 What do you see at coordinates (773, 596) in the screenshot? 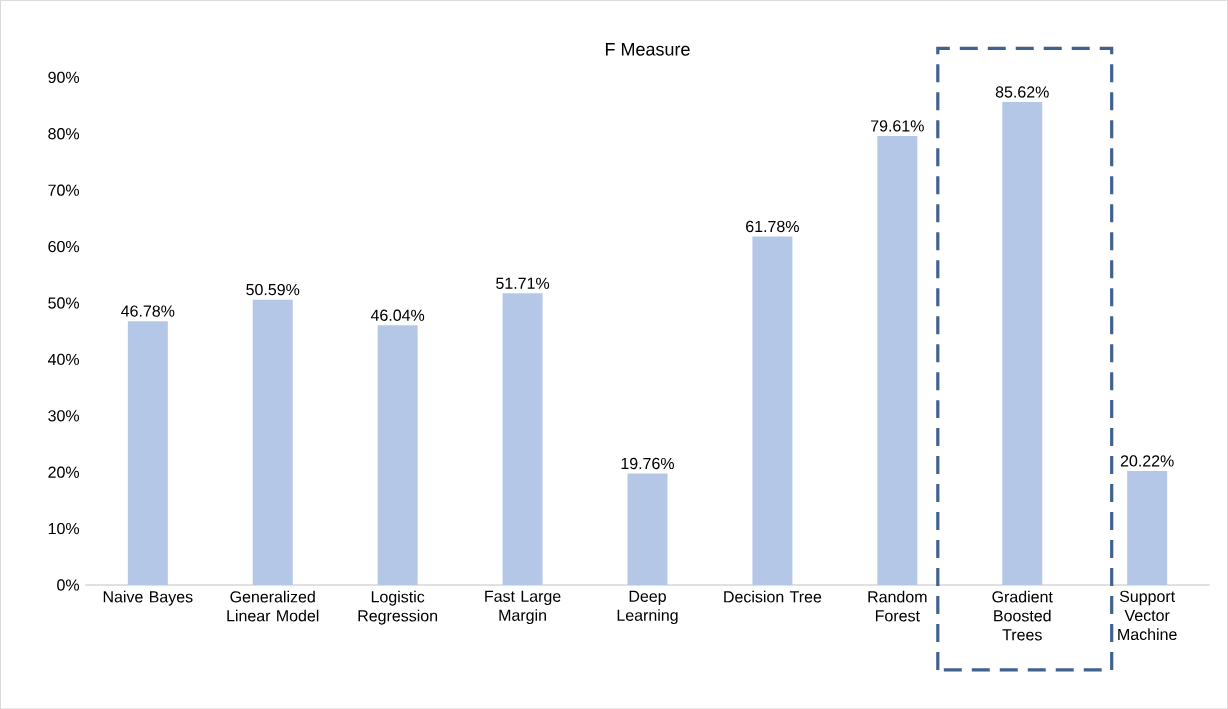
I see `x-tick-label: Decision Tree` at bounding box center [773, 596].